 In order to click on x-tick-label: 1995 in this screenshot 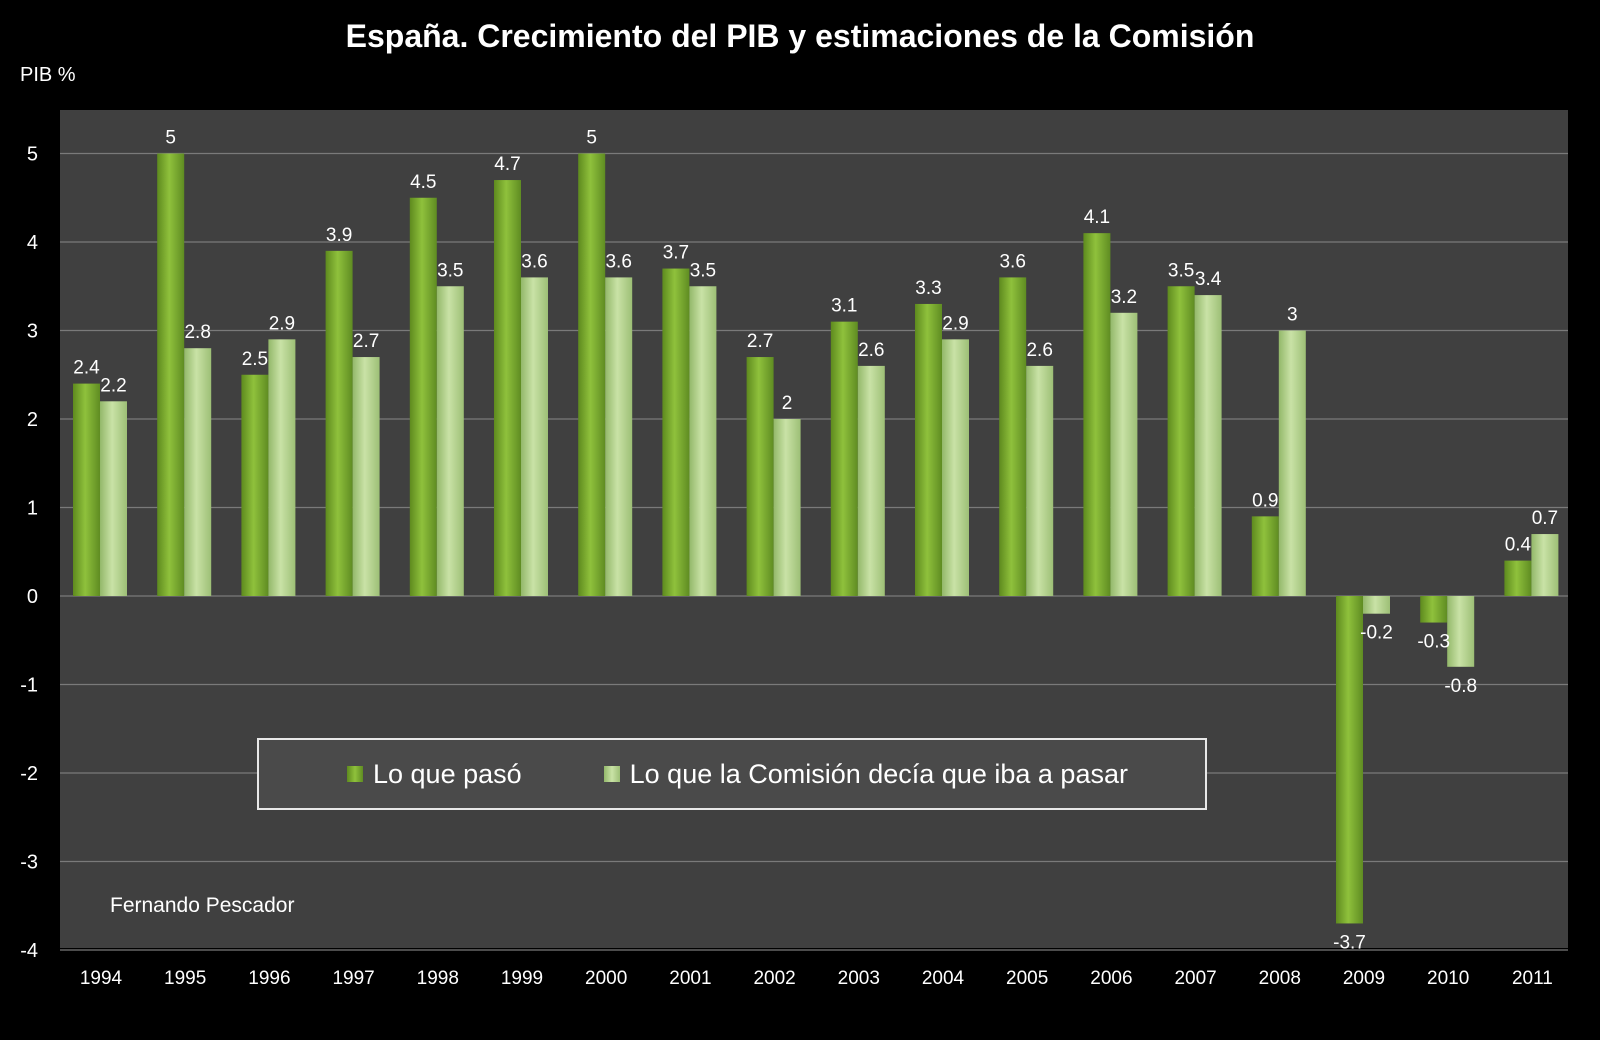, I will do `click(185, 978)`.